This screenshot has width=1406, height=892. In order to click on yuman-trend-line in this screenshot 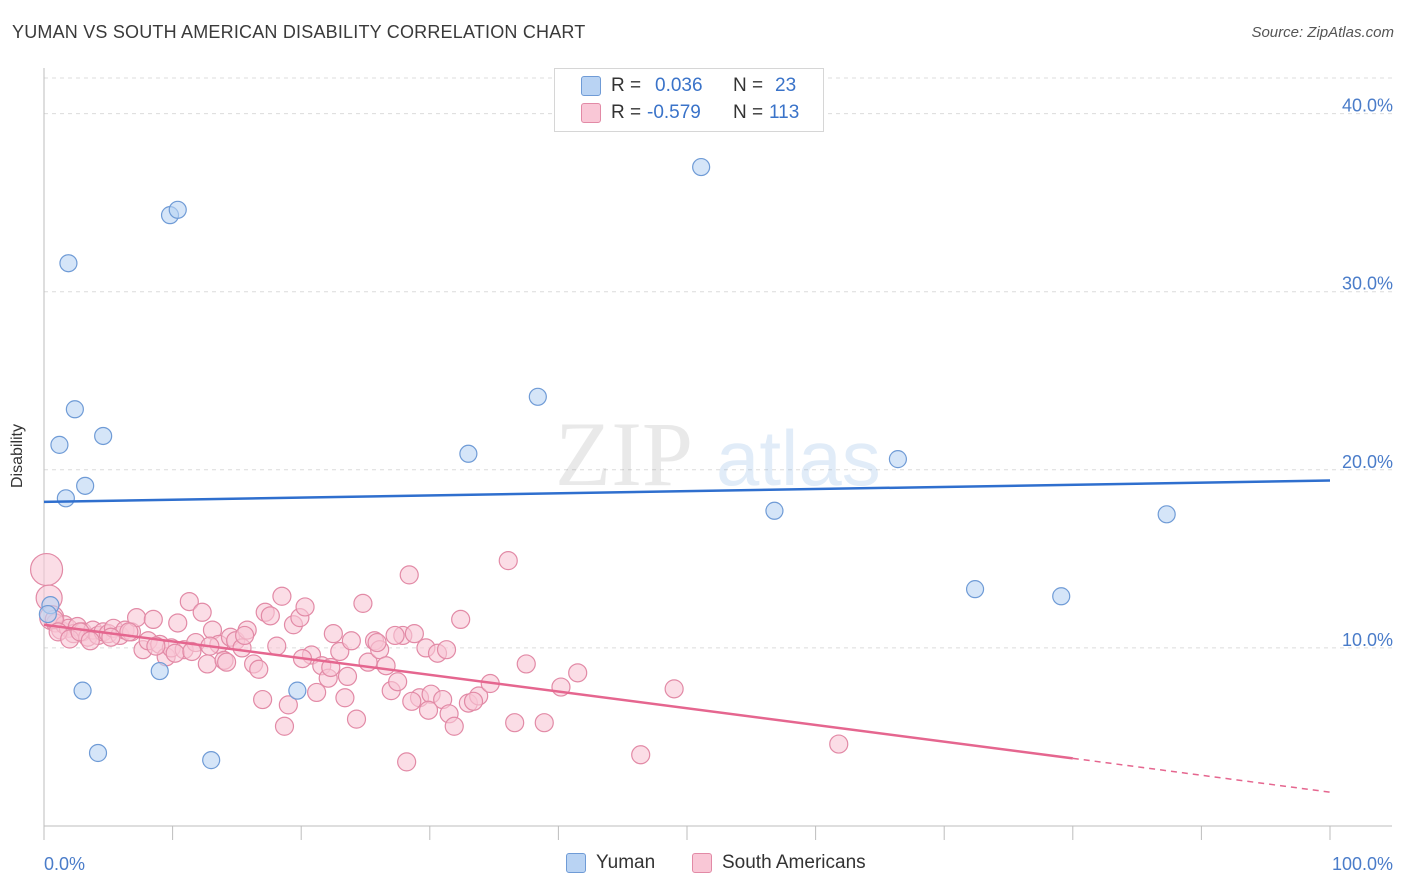, I will do `click(687, 491)`.